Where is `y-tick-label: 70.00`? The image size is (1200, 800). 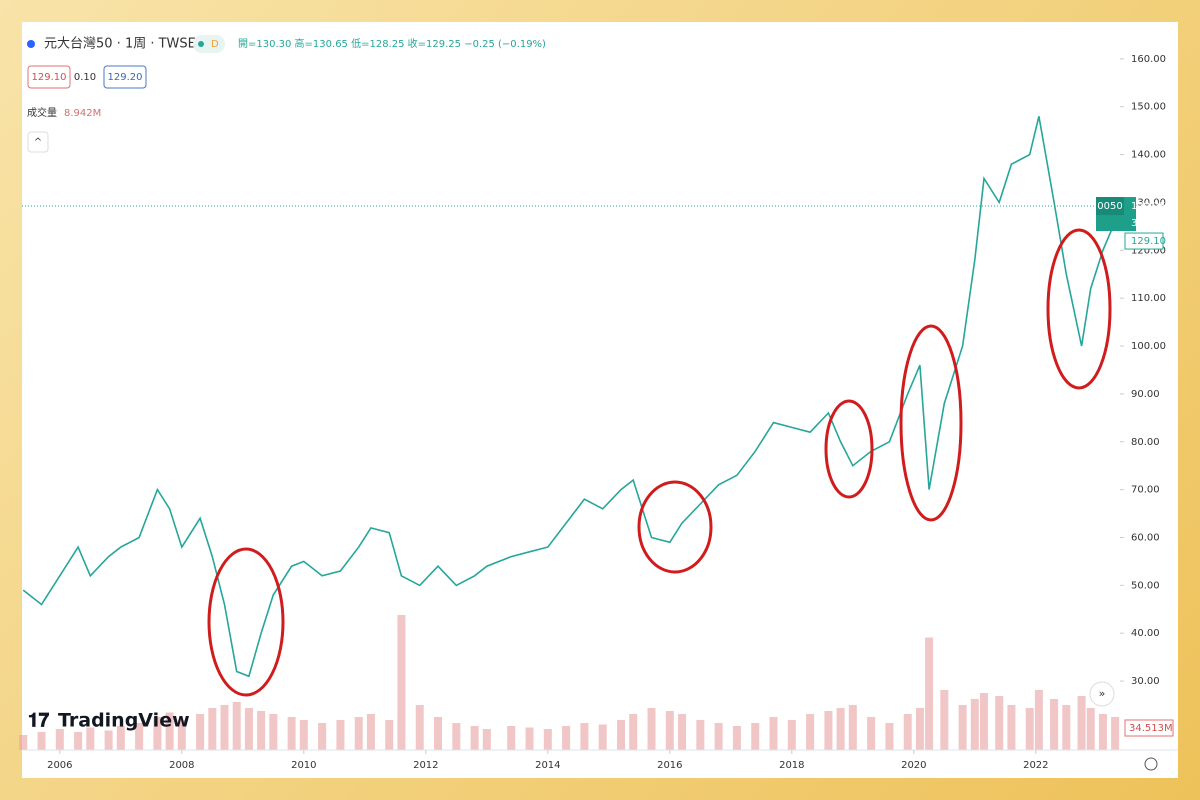 y-tick-label: 70.00 is located at coordinates (1145, 490).